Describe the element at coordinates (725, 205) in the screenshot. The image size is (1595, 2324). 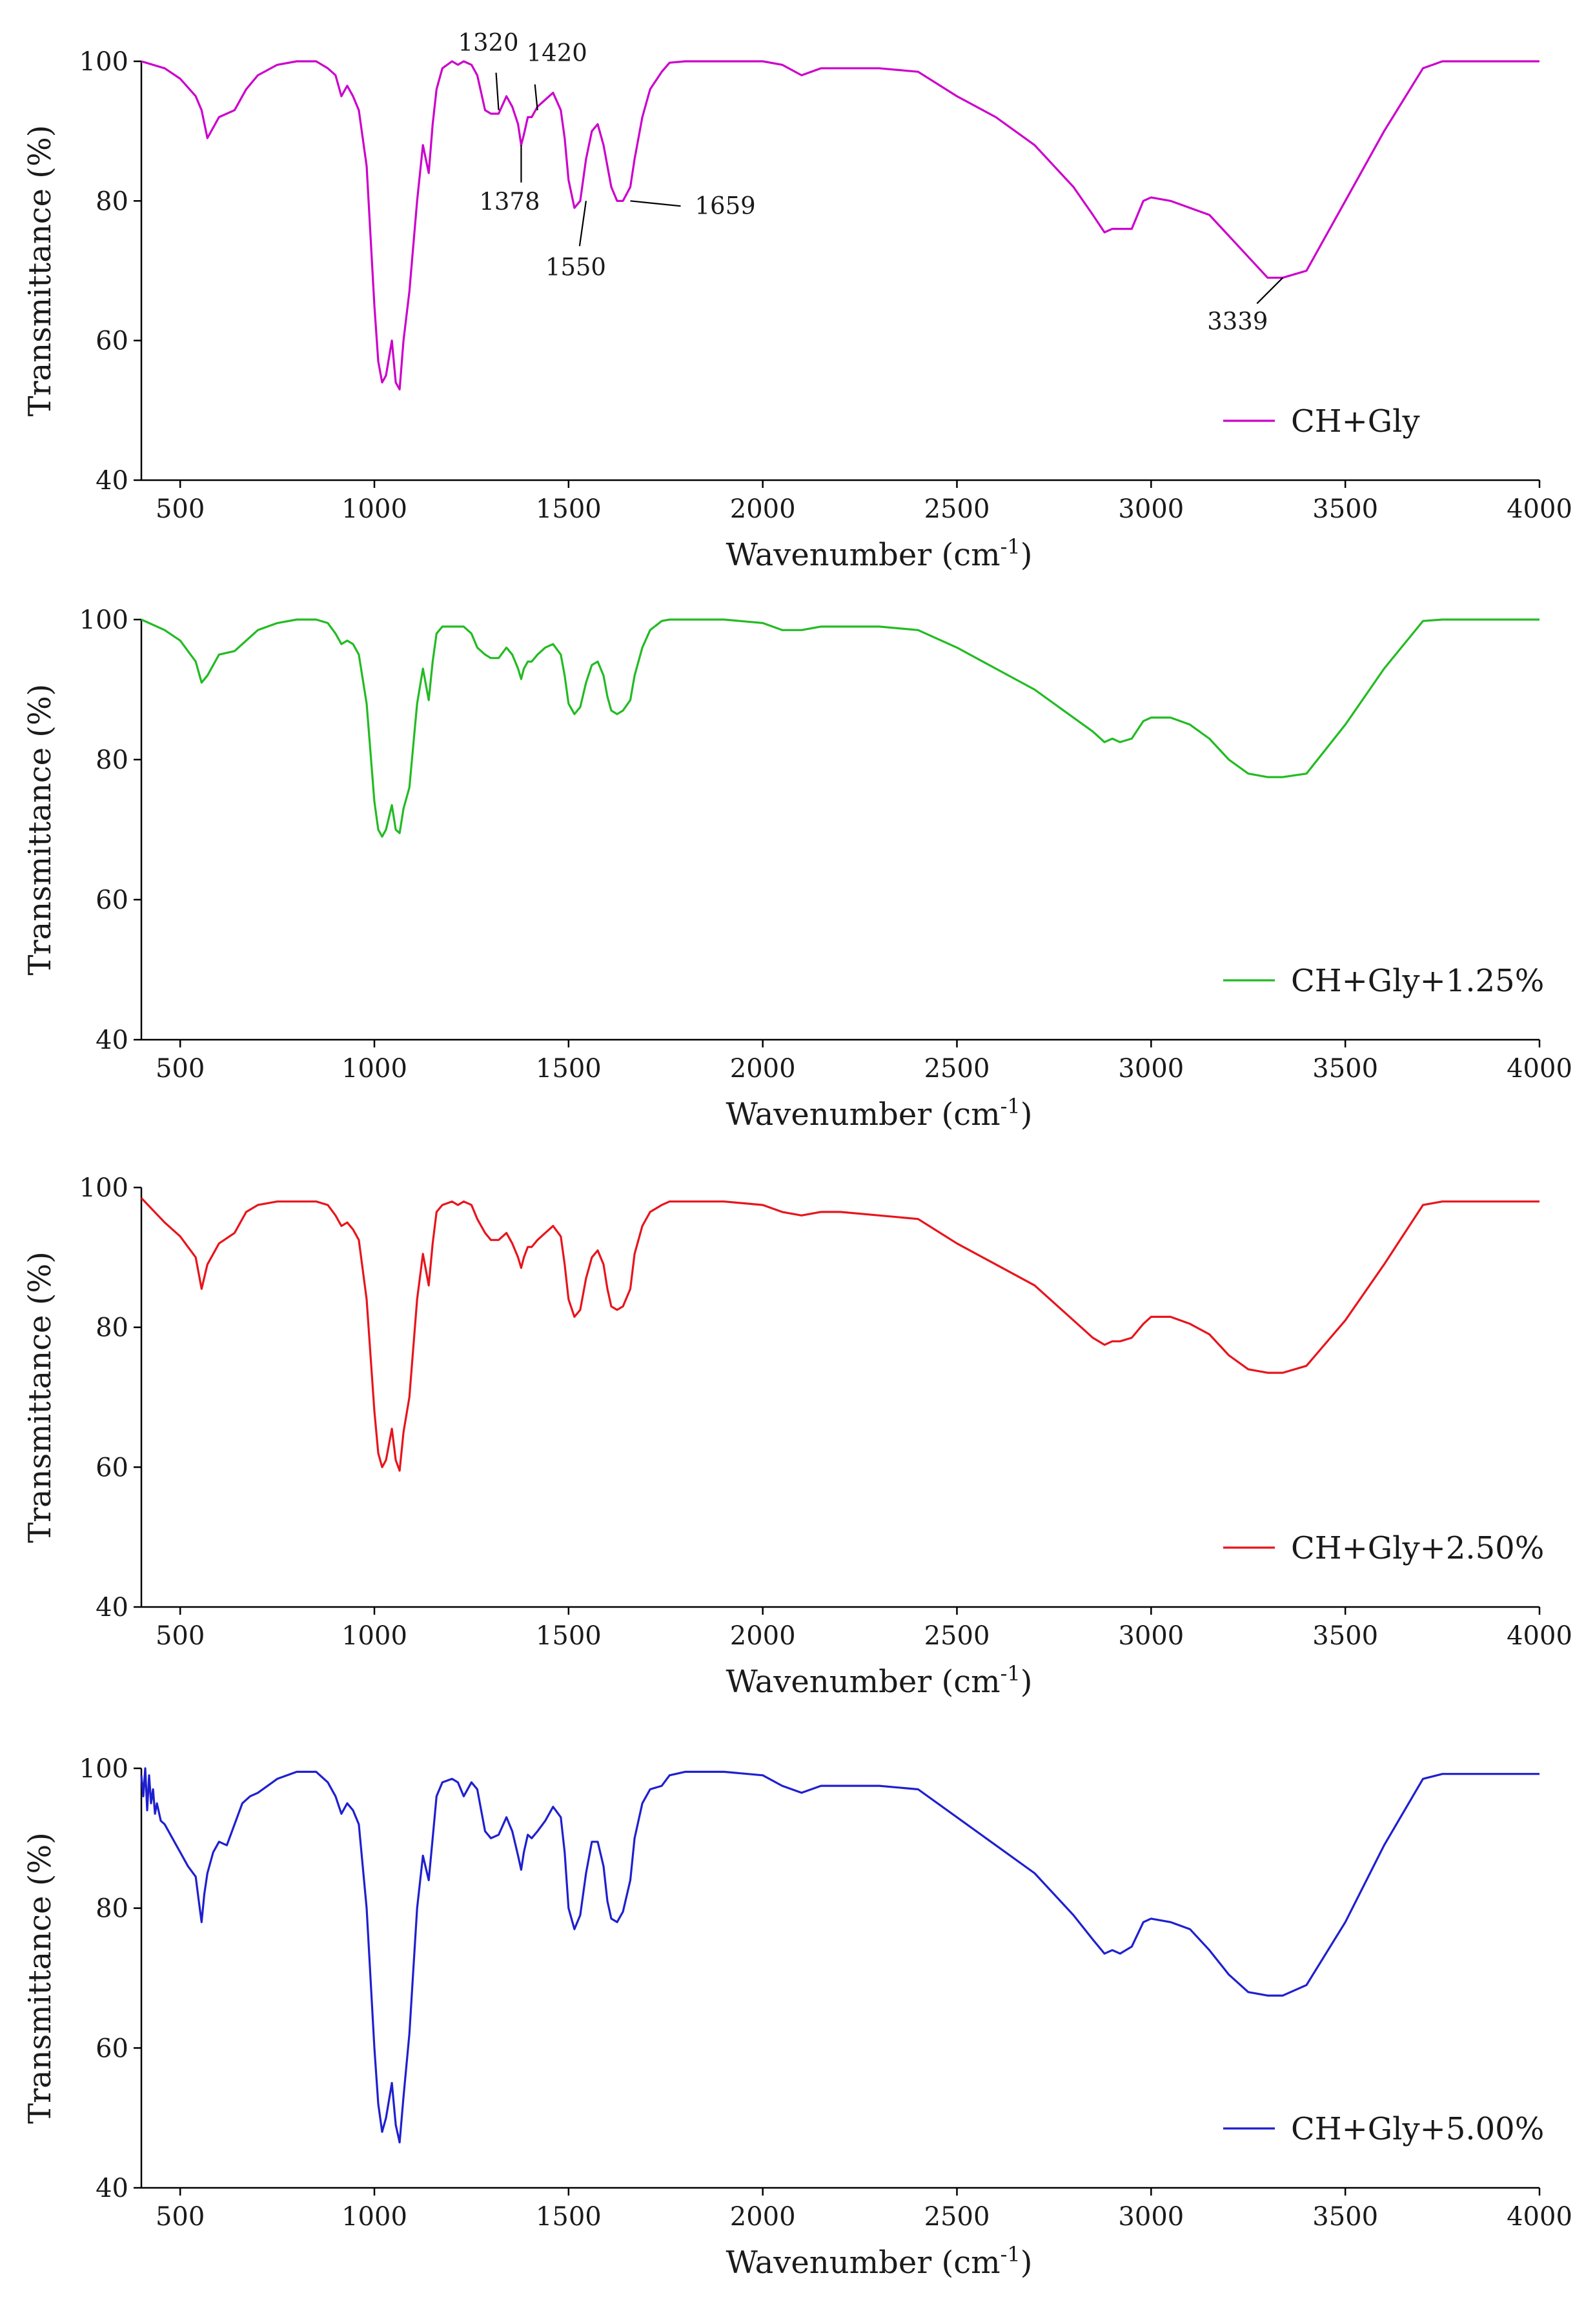
I see `annotation-label: 1659` at that location.